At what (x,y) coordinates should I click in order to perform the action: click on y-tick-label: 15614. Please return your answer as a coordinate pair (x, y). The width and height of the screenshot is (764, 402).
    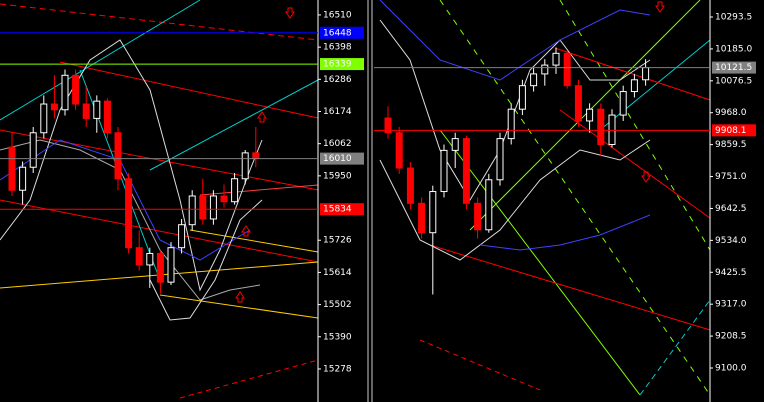
    Looking at the image, I should click on (337, 273).